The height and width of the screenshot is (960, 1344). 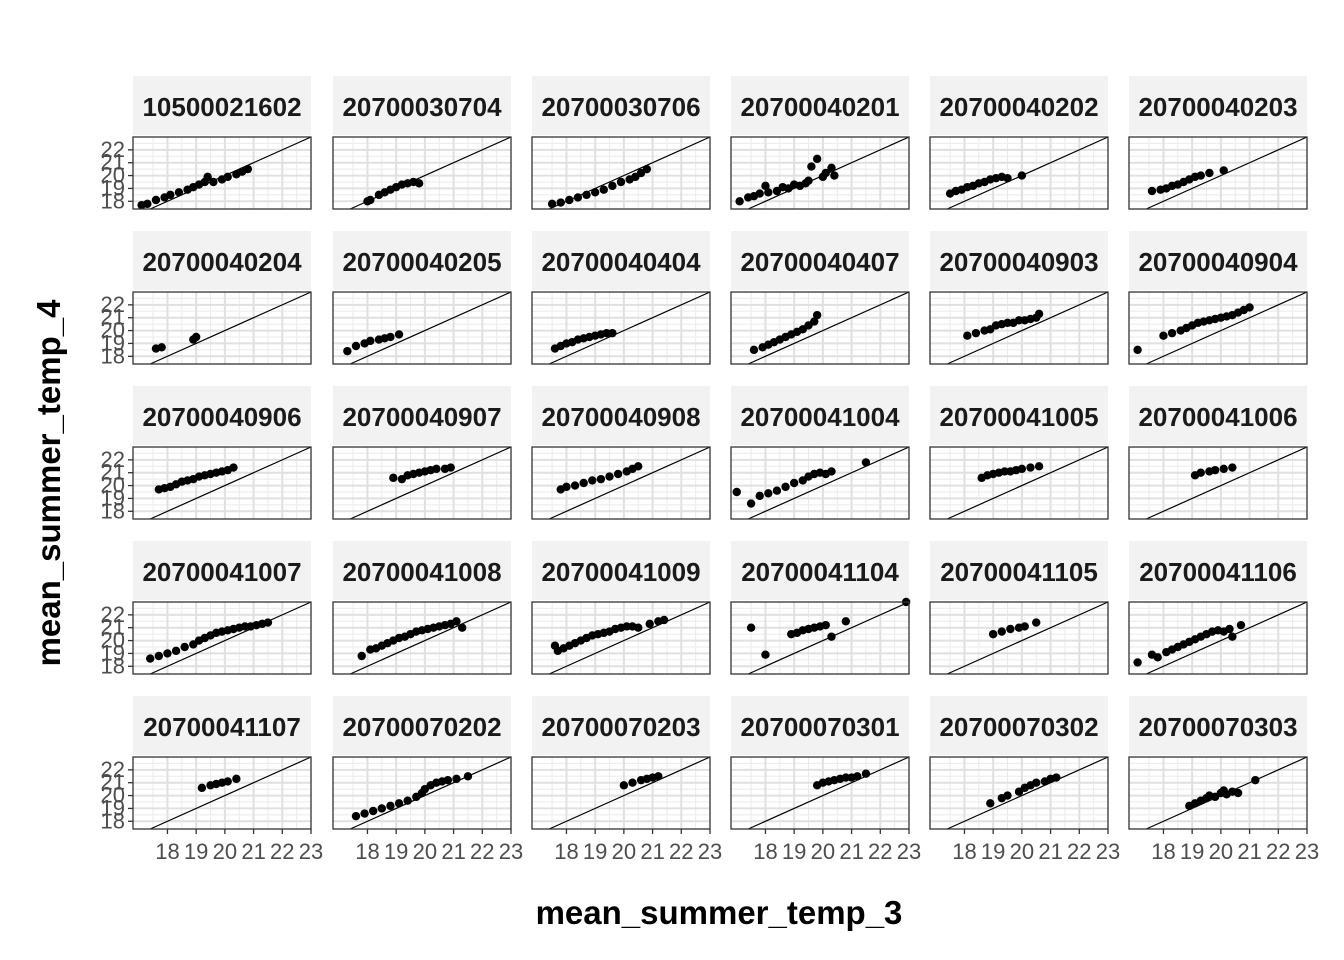 I want to click on facet-panel: 20700041104, so click(x=820, y=608).